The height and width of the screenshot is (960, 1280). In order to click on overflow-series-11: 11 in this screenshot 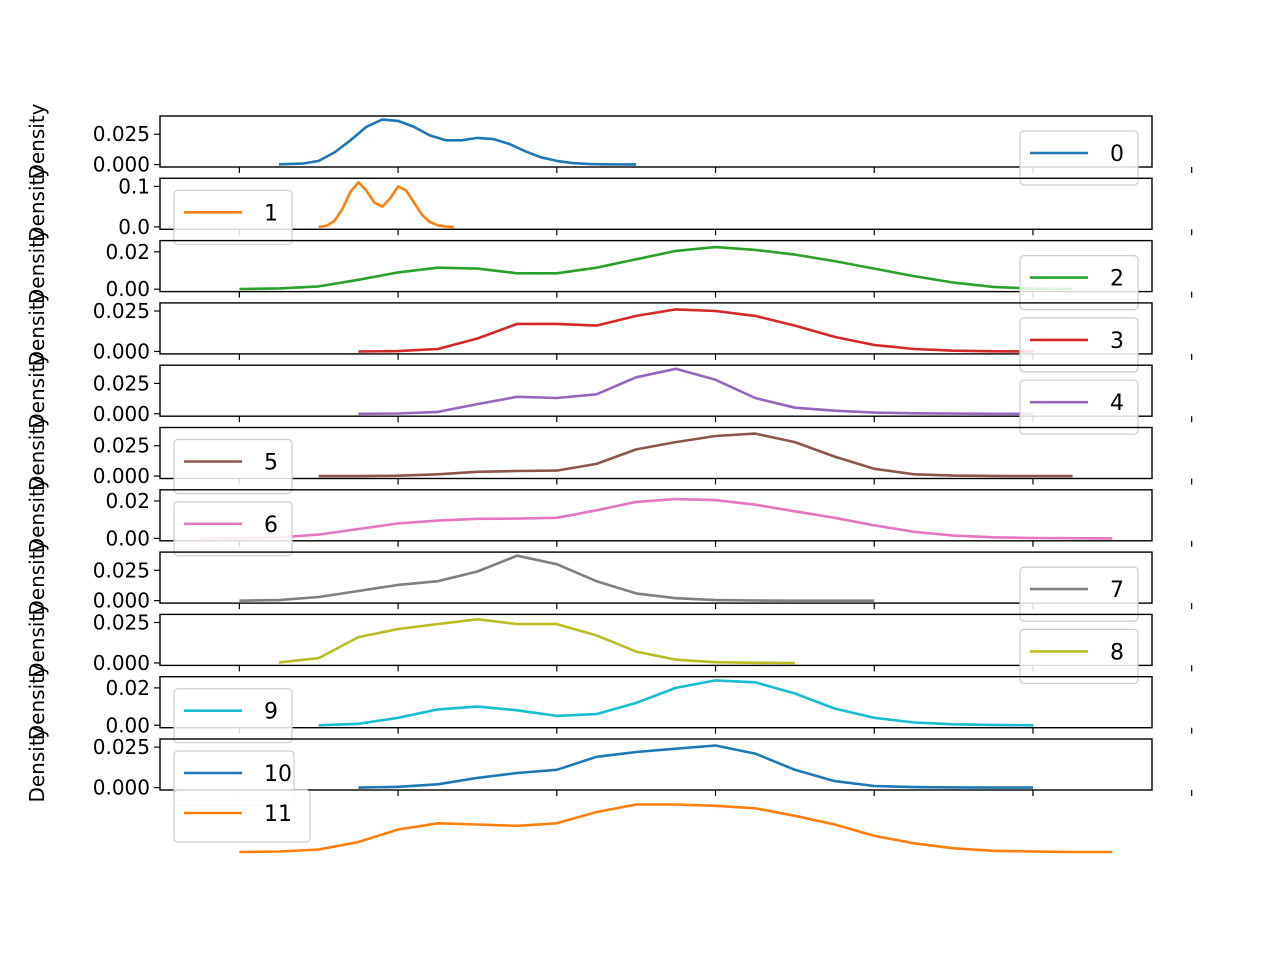, I will do `click(643, 821)`.